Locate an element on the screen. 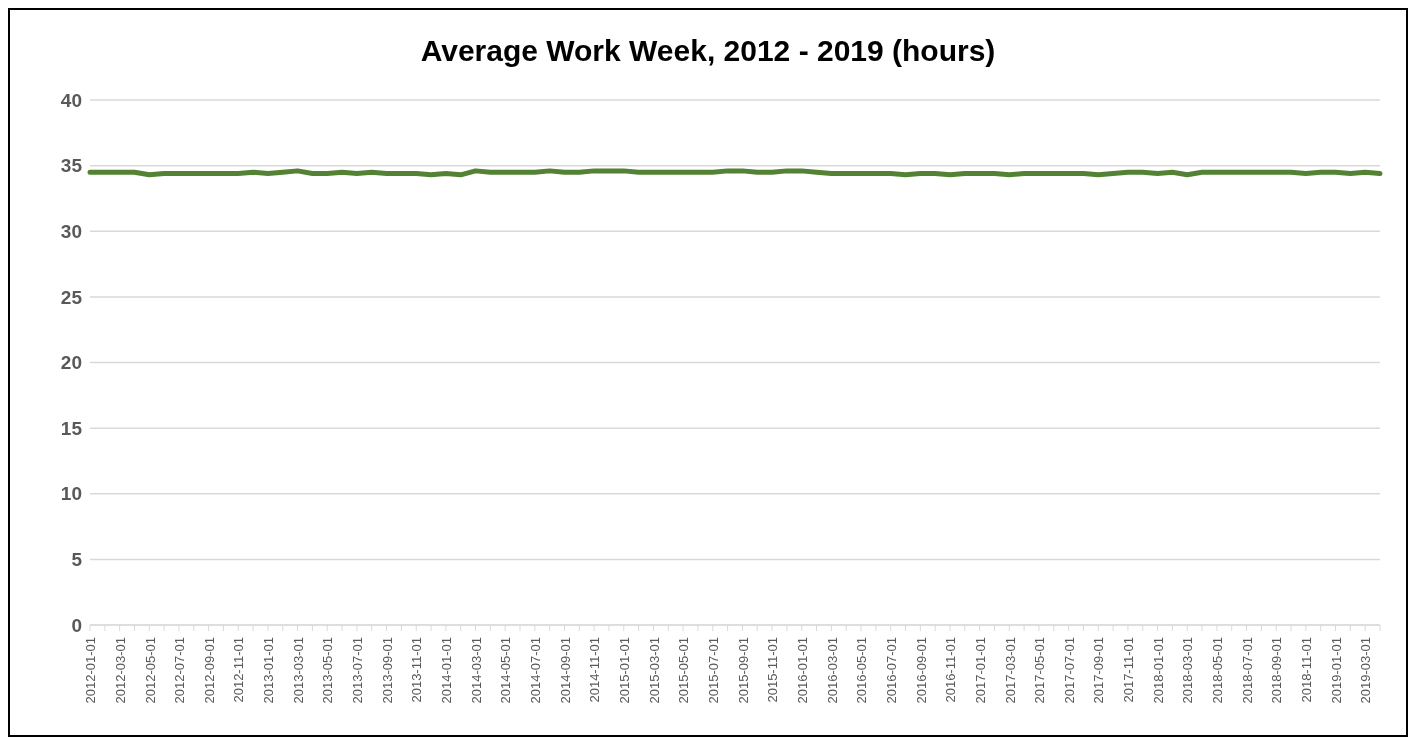  x-tick-label: 2013-09-01 is located at coordinates (387, 670).